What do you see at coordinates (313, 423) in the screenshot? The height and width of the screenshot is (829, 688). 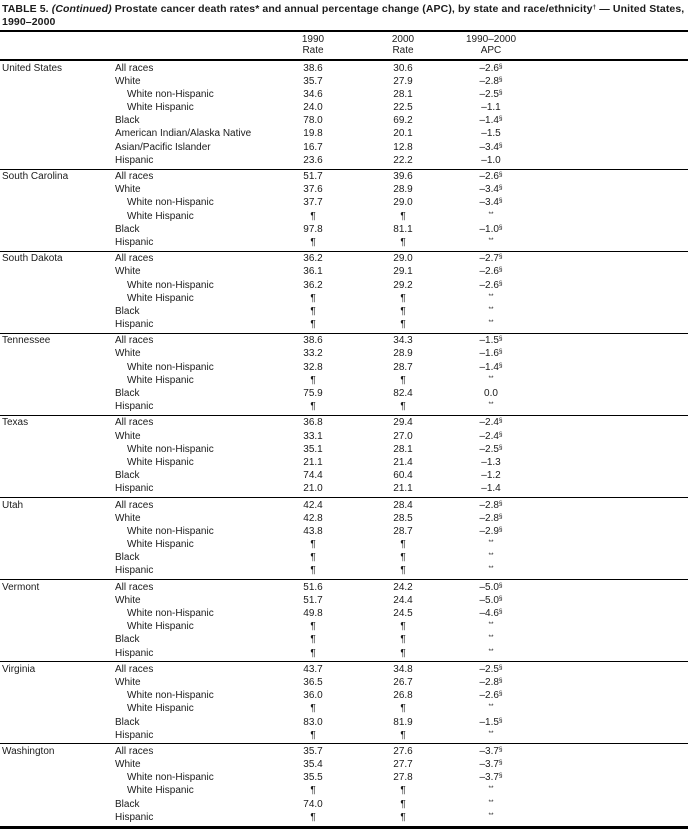 I see `rate-1990: 36.8` at bounding box center [313, 423].